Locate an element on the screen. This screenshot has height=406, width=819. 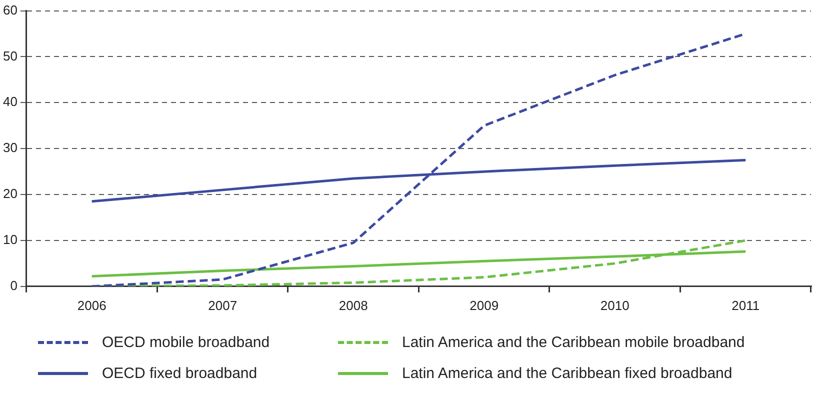
y-tick-label: 20 is located at coordinates (10, 194).